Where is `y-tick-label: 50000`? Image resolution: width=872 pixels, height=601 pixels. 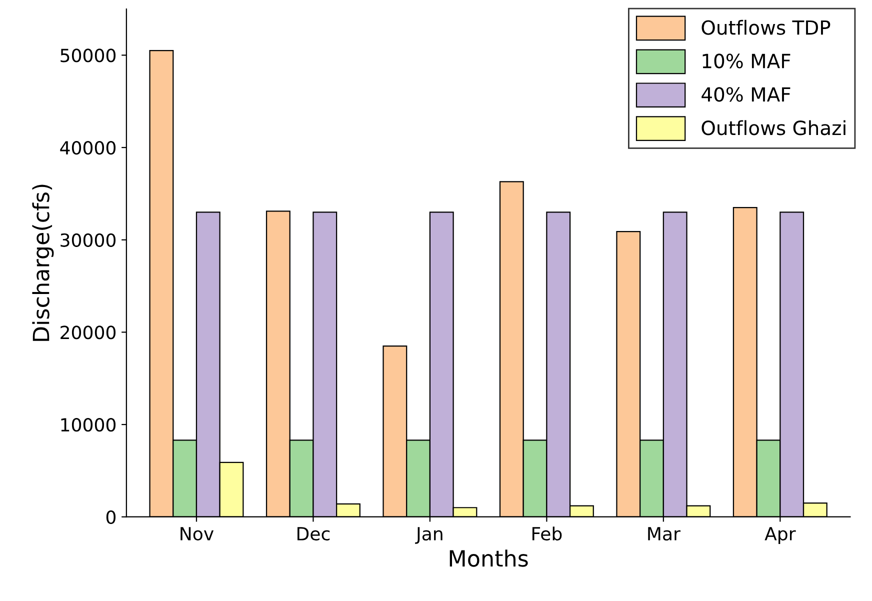
y-tick-label: 50000 is located at coordinates (88, 55).